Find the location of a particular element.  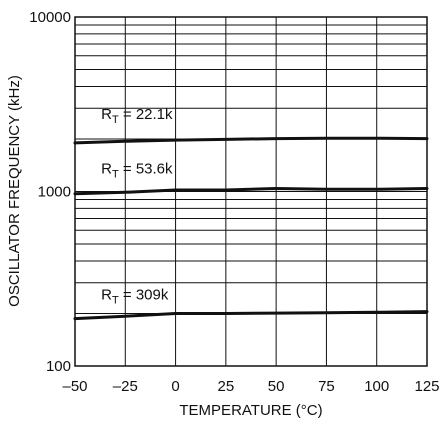

series-labels: RT = 22.1k RT = 53.6k RT = 309k is located at coordinates (137, 206).